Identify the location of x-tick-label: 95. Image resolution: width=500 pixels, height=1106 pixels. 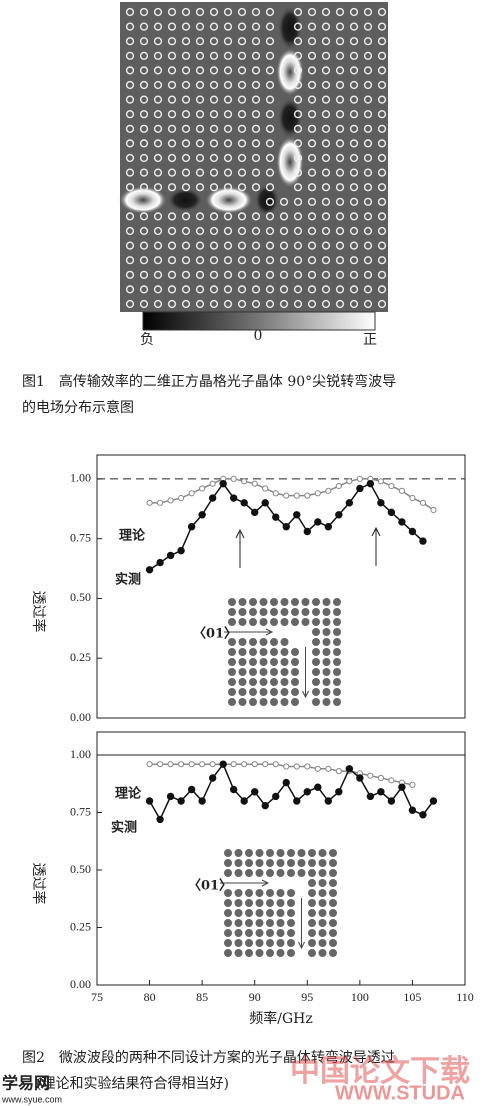
(307, 997).